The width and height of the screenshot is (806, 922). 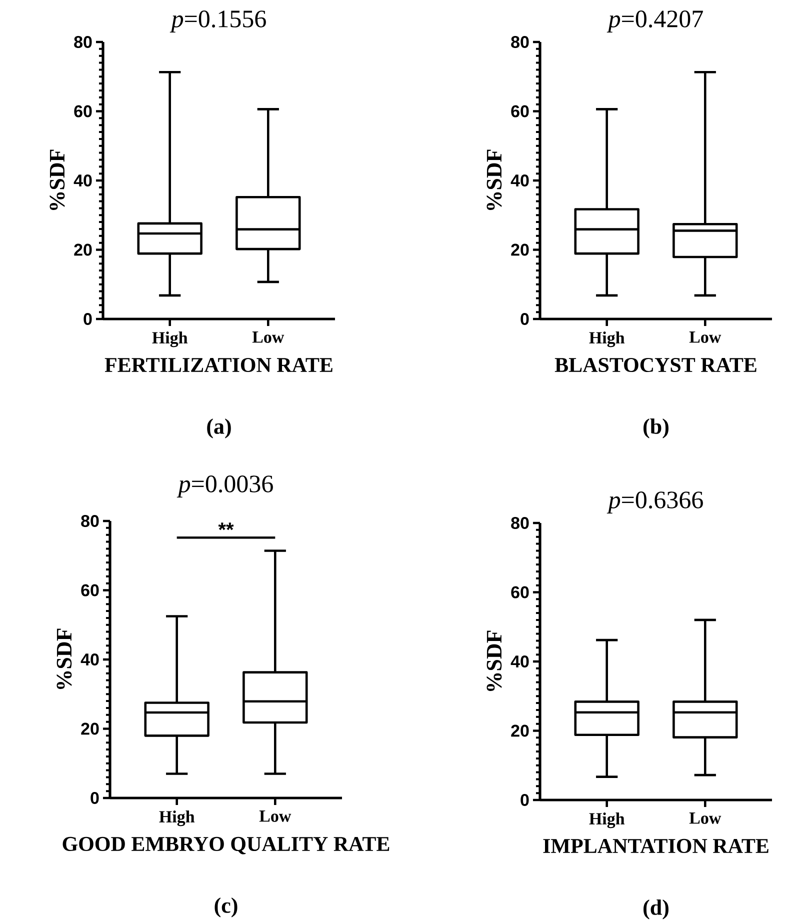 What do you see at coordinates (218, 365) in the screenshot?
I see `x-axis-title: FERTILIZATION RATE` at bounding box center [218, 365].